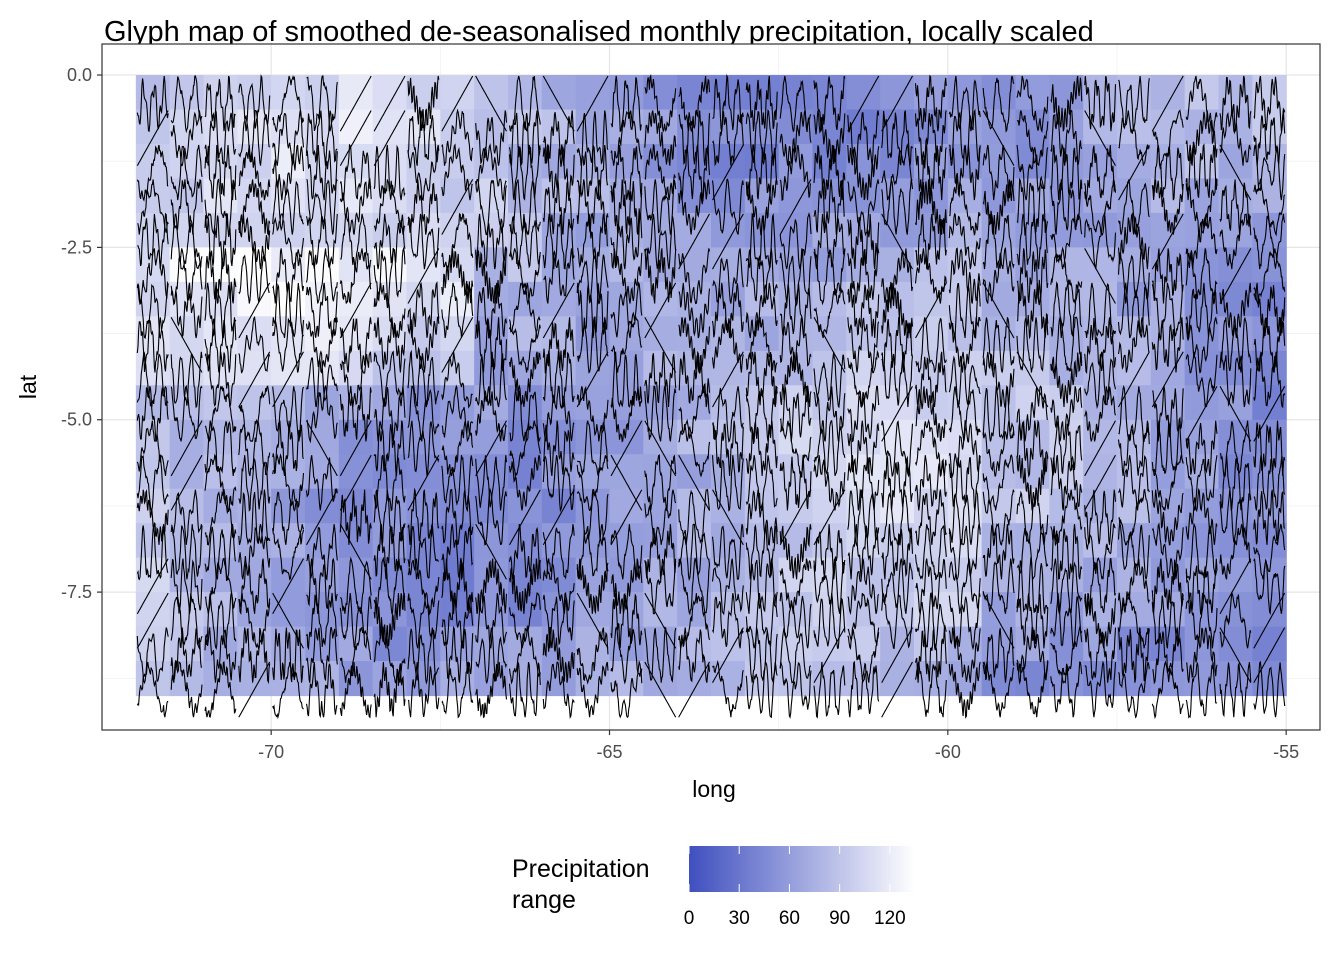 The width and height of the screenshot is (1344, 960). What do you see at coordinates (713, 789) in the screenshot?
I see `x-axis-title: long` at bounding box center [713, 789].